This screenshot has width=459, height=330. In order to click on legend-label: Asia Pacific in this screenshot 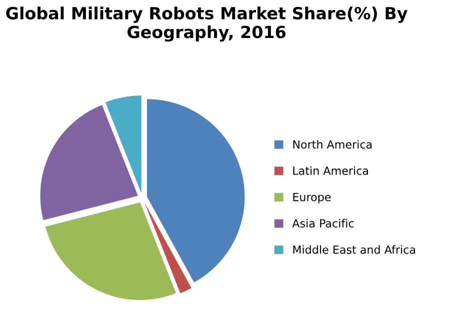, I will do `click(323, 223)`.